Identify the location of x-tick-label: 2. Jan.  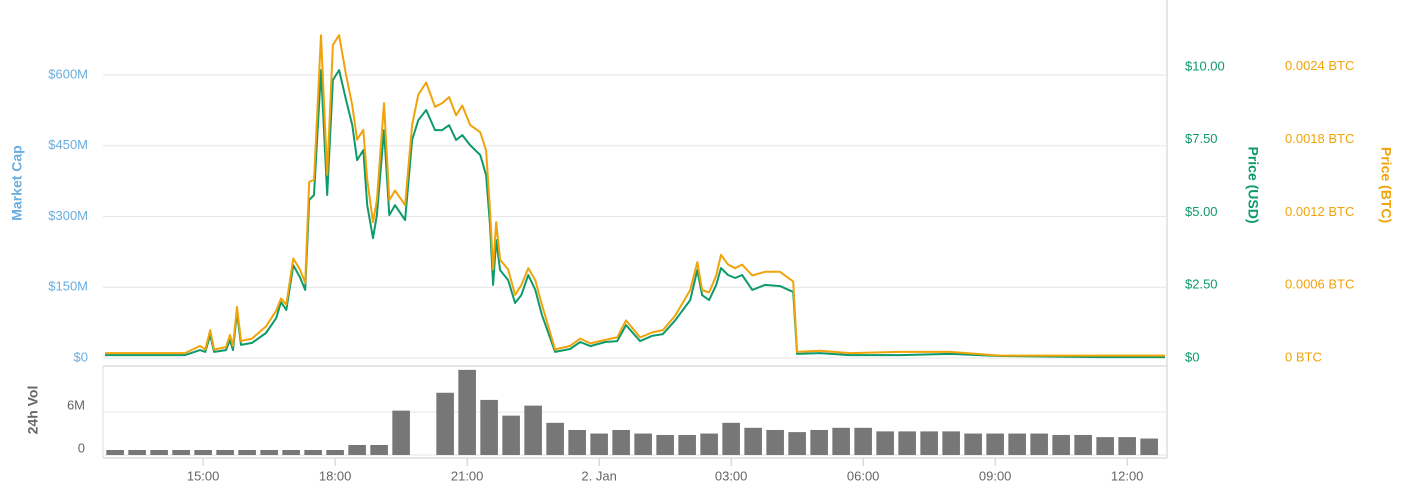
(598, 475).